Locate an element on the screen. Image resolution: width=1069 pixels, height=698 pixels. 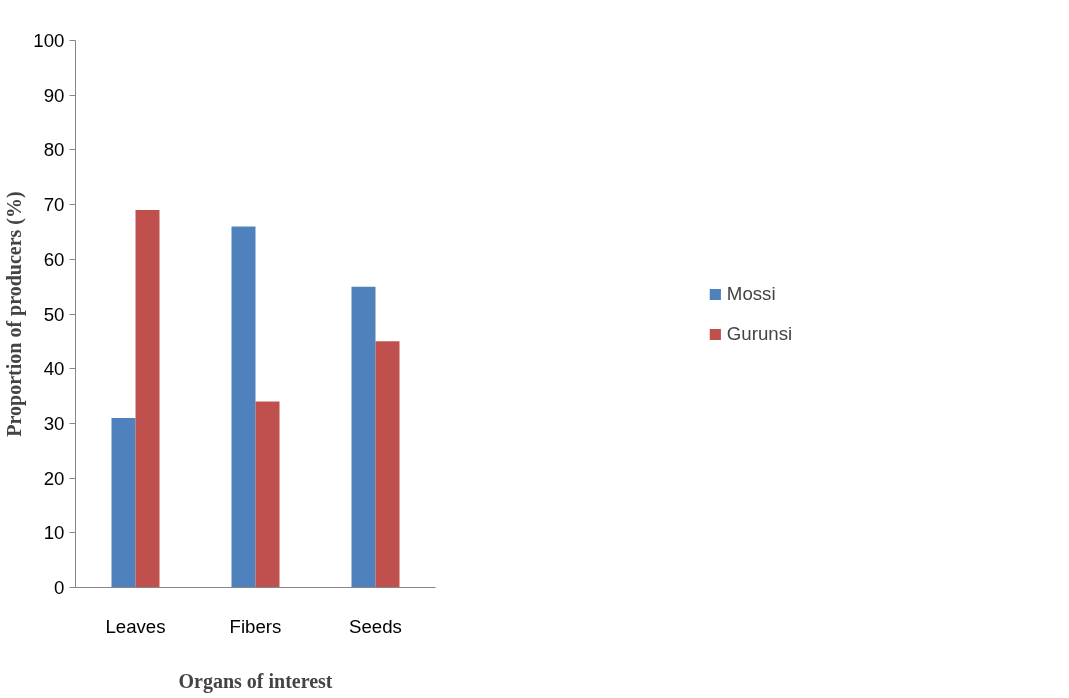
y-tick-label: 40 is located at coordinates (54, 369).